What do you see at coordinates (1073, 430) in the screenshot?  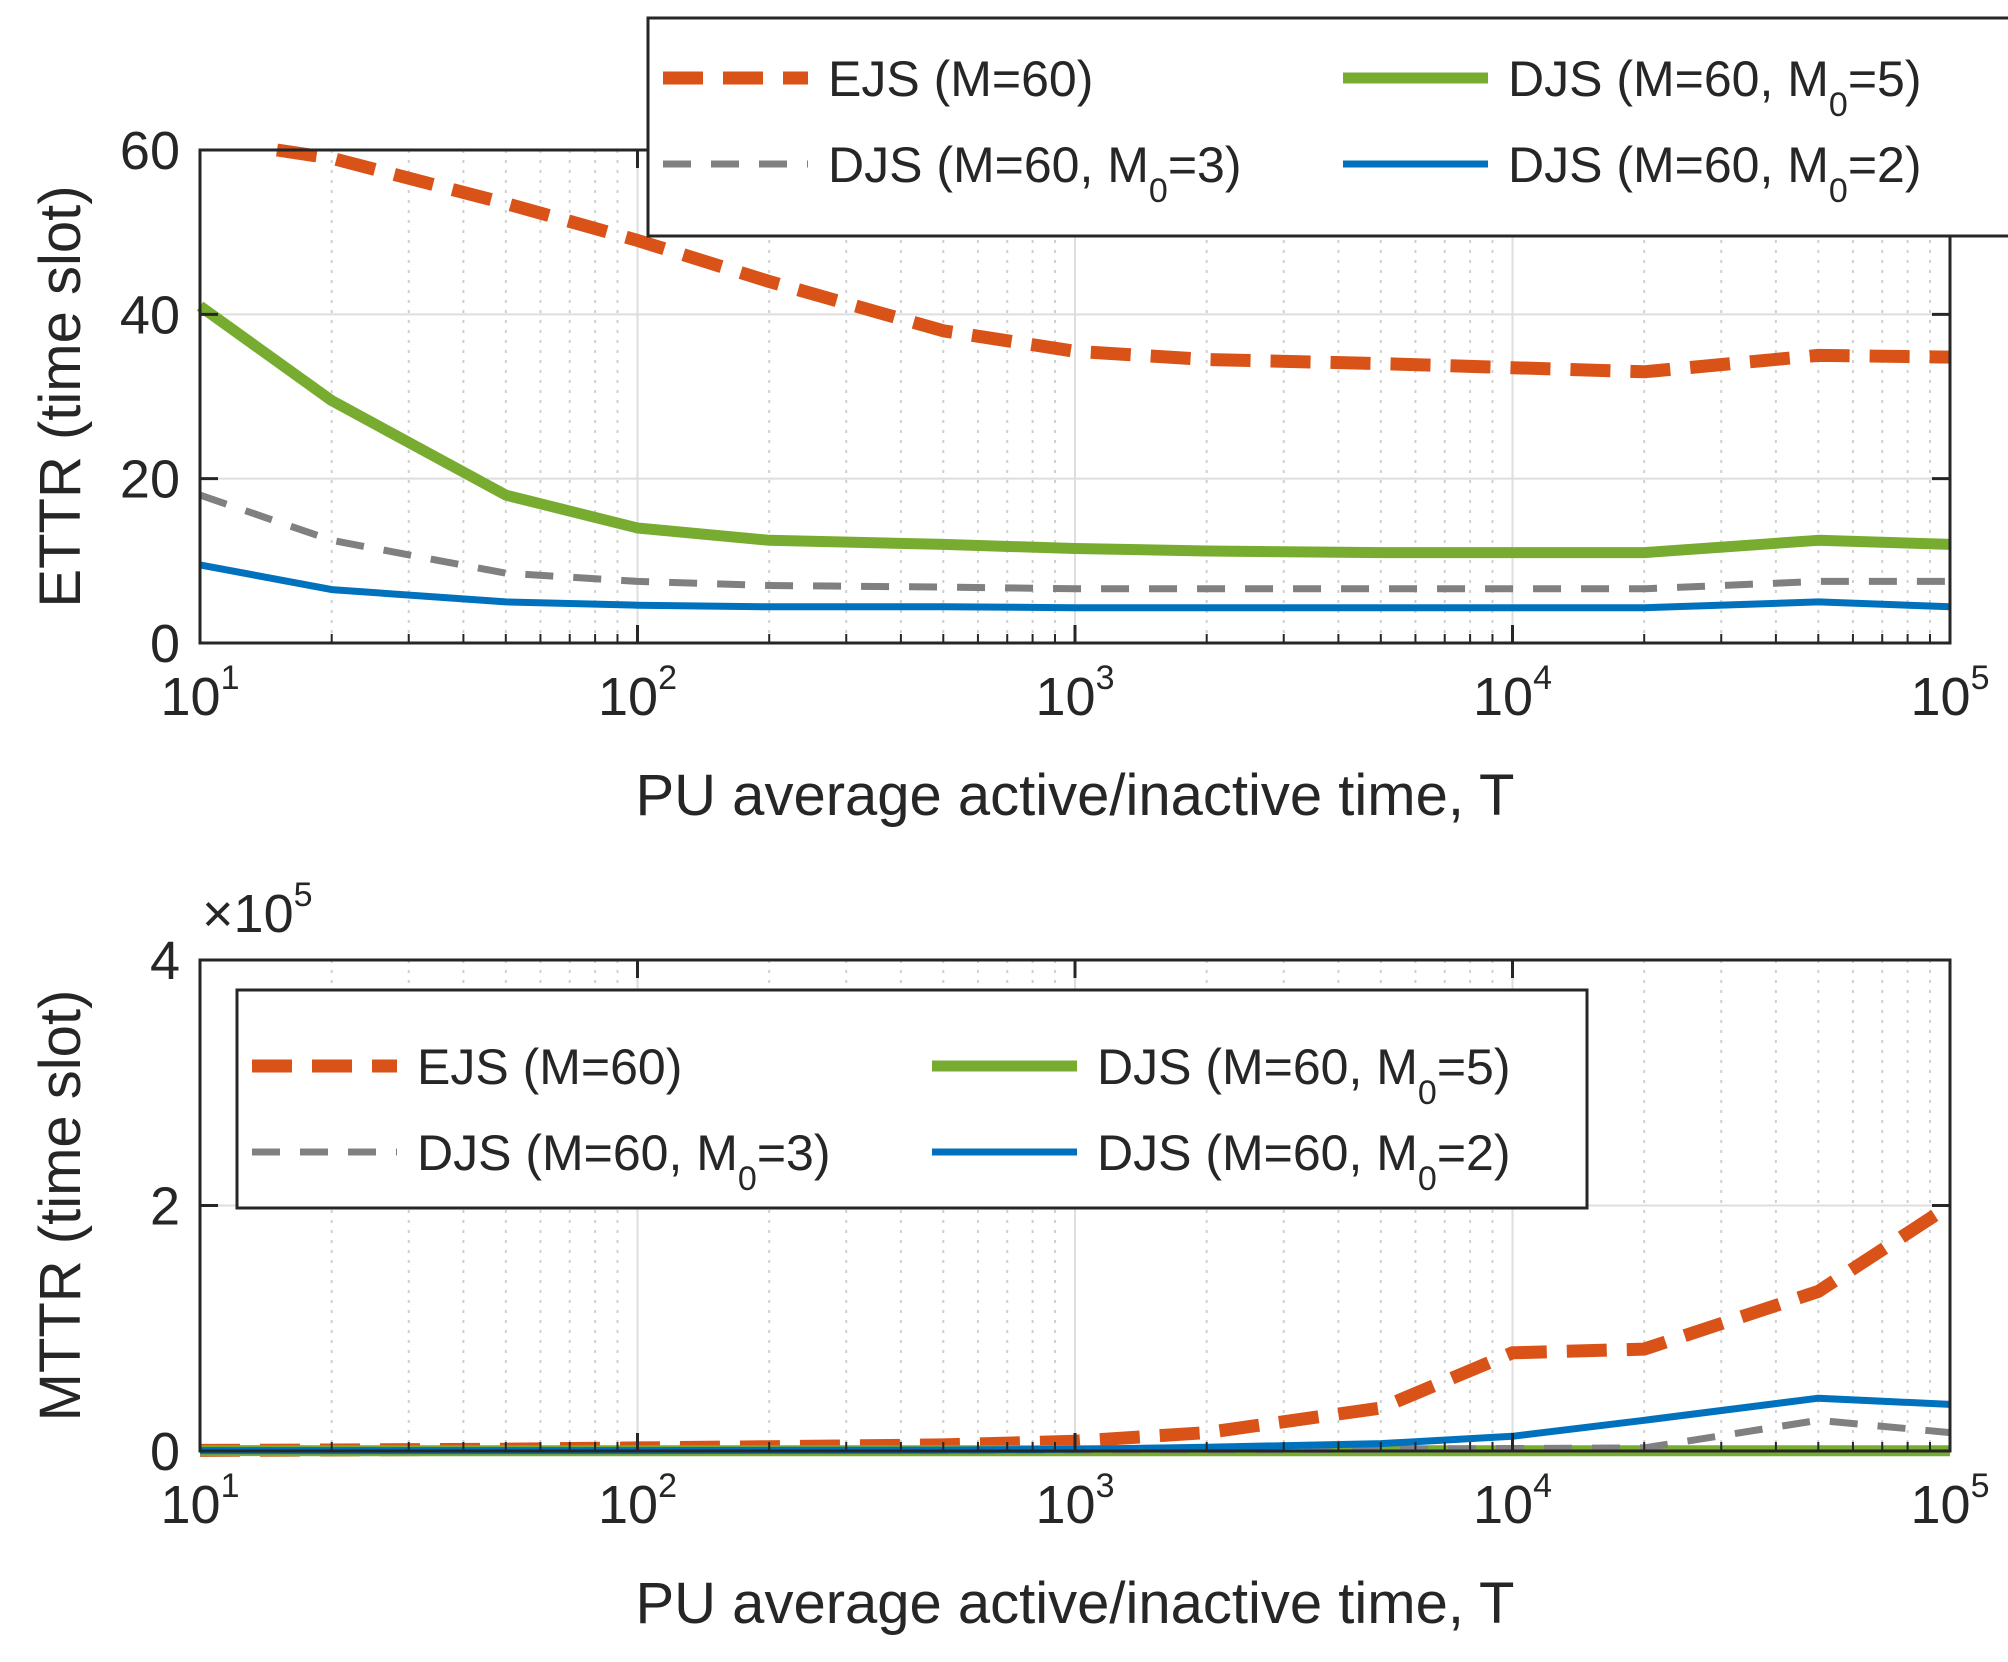 I see `series-line-djs5` at bounding box center [1073, 430].